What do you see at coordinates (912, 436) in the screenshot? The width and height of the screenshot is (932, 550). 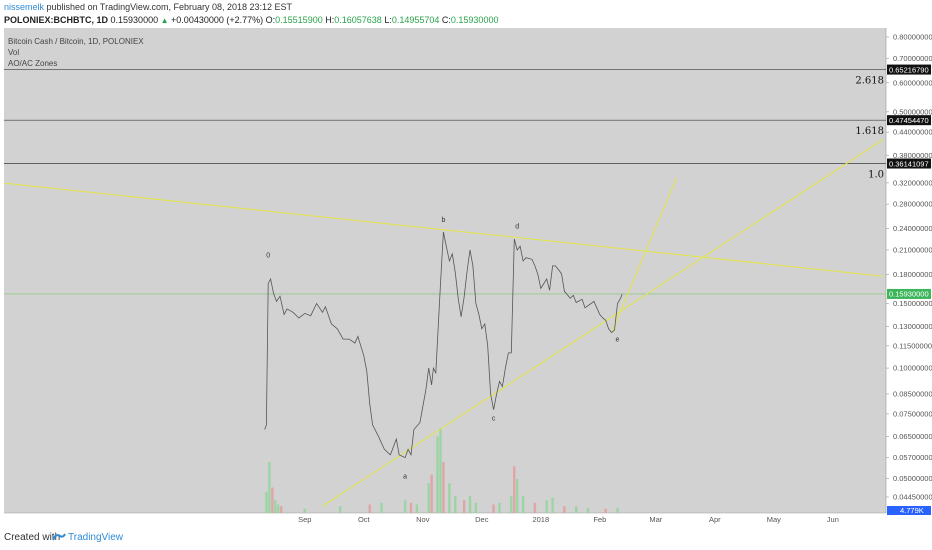 I see `price-tick-label: 0.06500000` at bounding box center [912, 436].